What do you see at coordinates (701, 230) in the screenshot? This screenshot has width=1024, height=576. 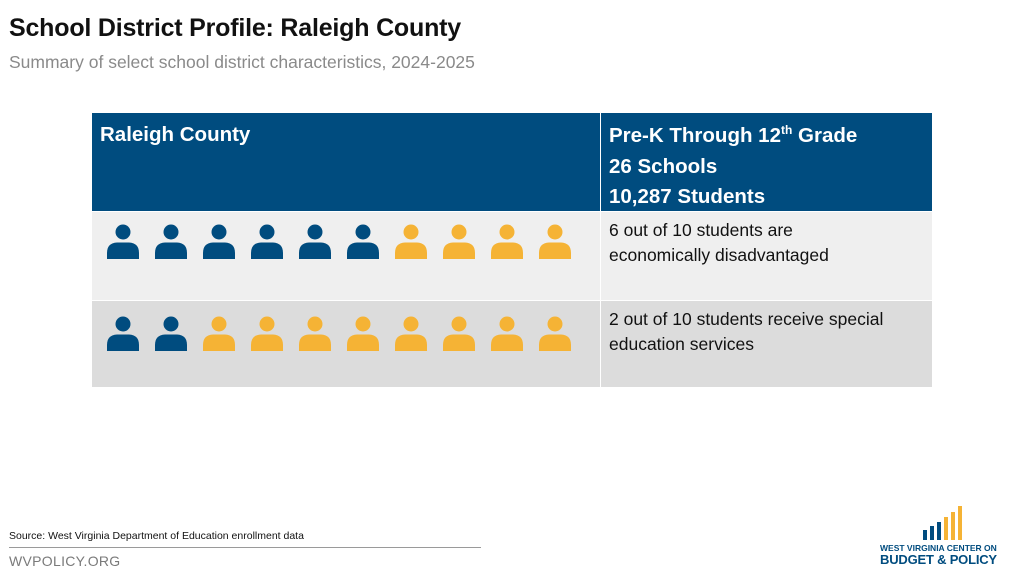 I see `stat-text-line1: 6 out of 10 students are` at bounding box center [701, 230].